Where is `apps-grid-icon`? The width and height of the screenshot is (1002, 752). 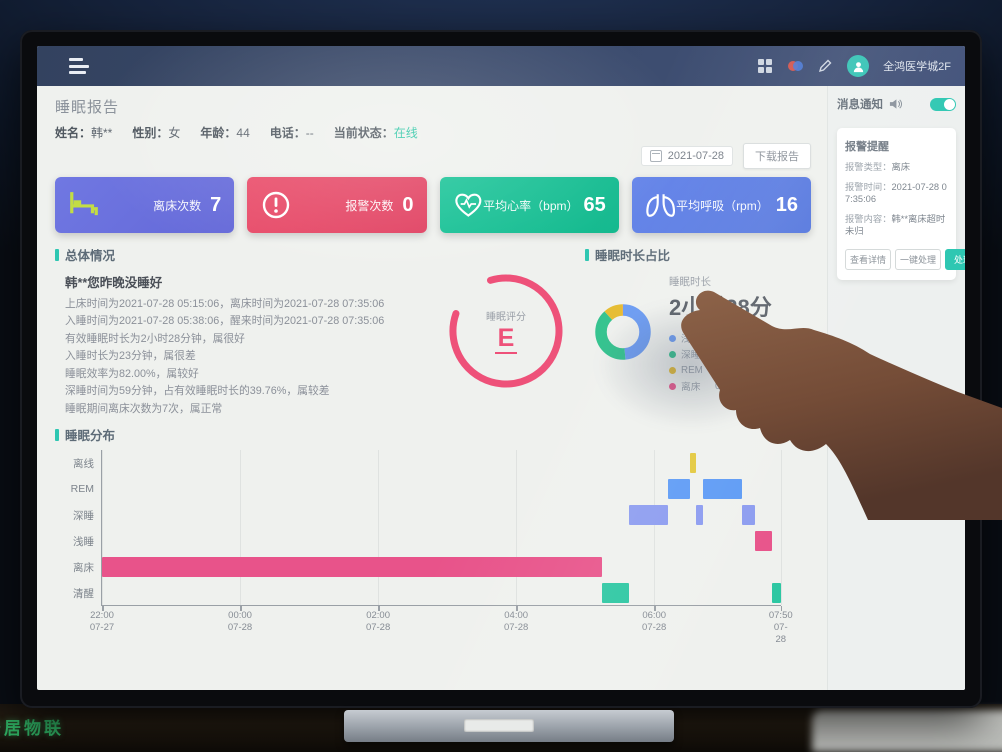
apps-grid-icon is located at coordinates (765, 66).